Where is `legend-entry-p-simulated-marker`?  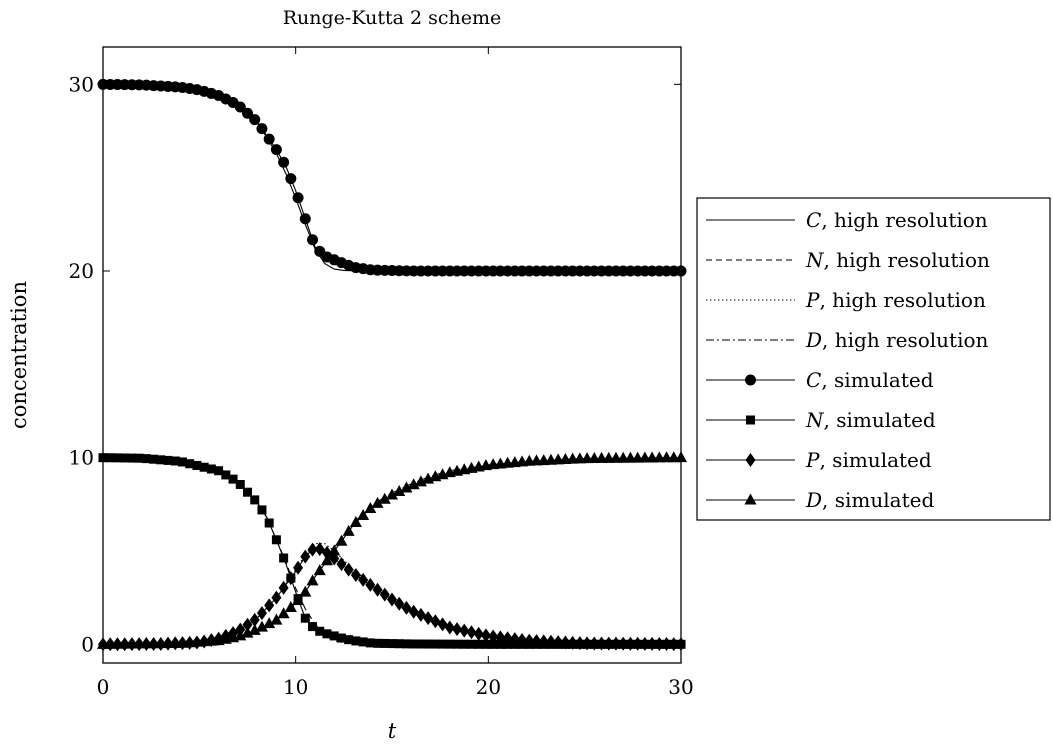
legend-entry-p-simulated-marker is located at coordinates (750, 460).